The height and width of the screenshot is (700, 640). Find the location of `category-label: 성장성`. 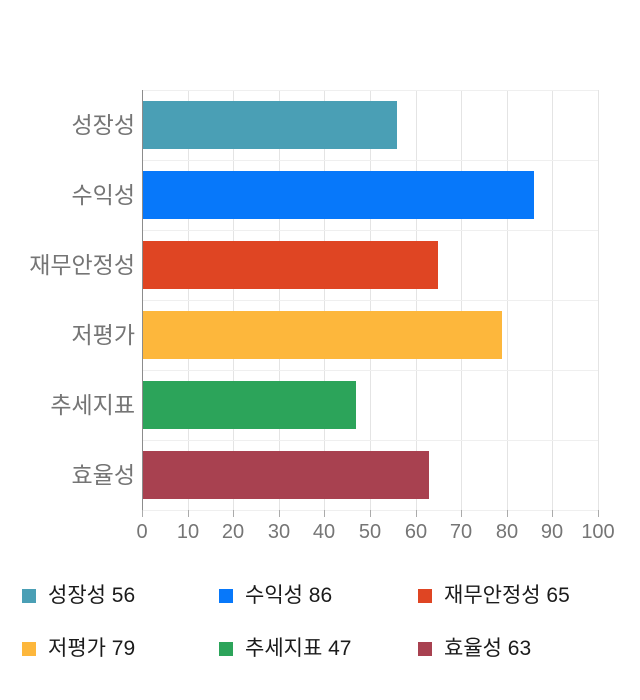

category-label: 성장성 is located at coordinates (103, 125).